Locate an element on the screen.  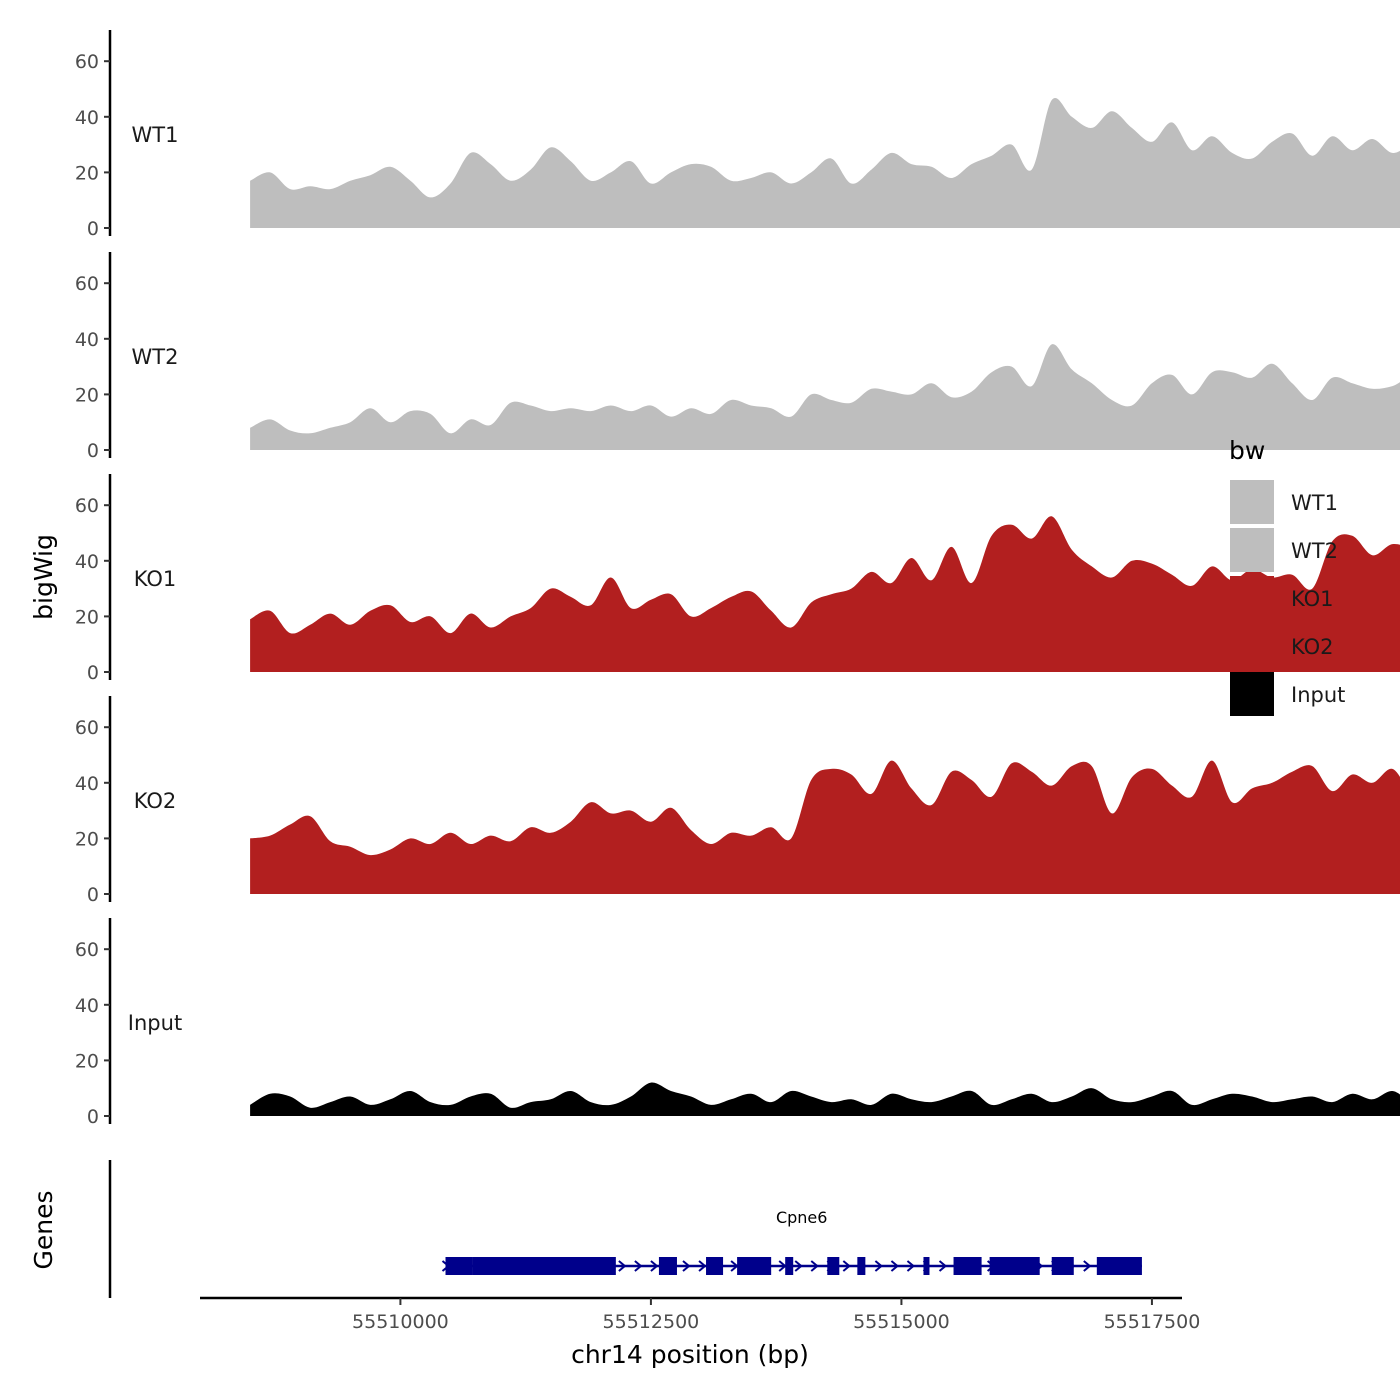
x-tick-label: 55510000 is located at coordinates (400, 1322).